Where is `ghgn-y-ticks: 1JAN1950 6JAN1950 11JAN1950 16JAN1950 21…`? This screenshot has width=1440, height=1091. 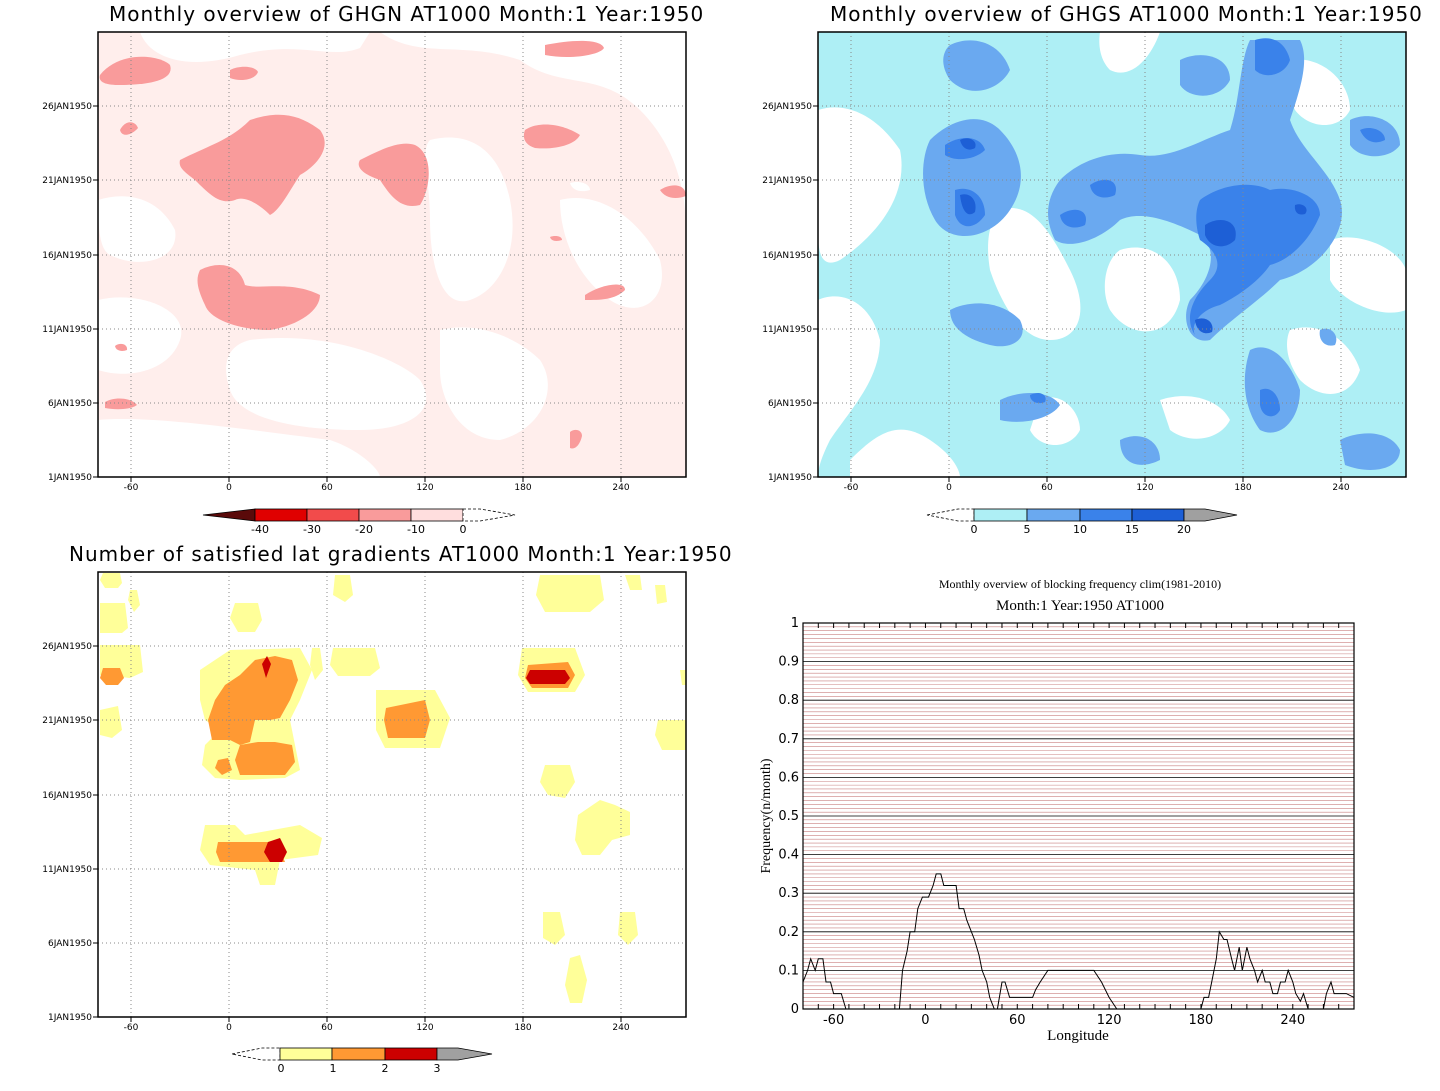
ghgn-y-ticks: 1JAN1950 6JAN1950 11JAN1950 16JAN1950 21… is located at coordinates (67, 292).